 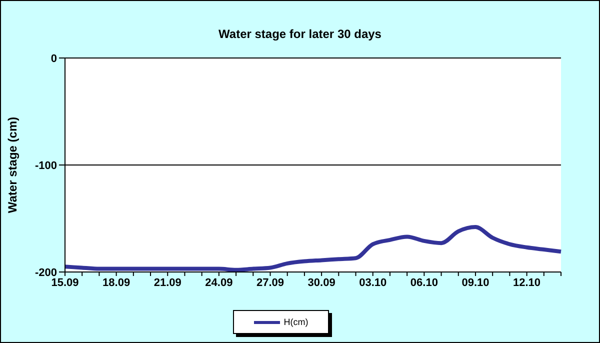 I want to click on x-tick-label: 06.10, so click(x=424, y=282).